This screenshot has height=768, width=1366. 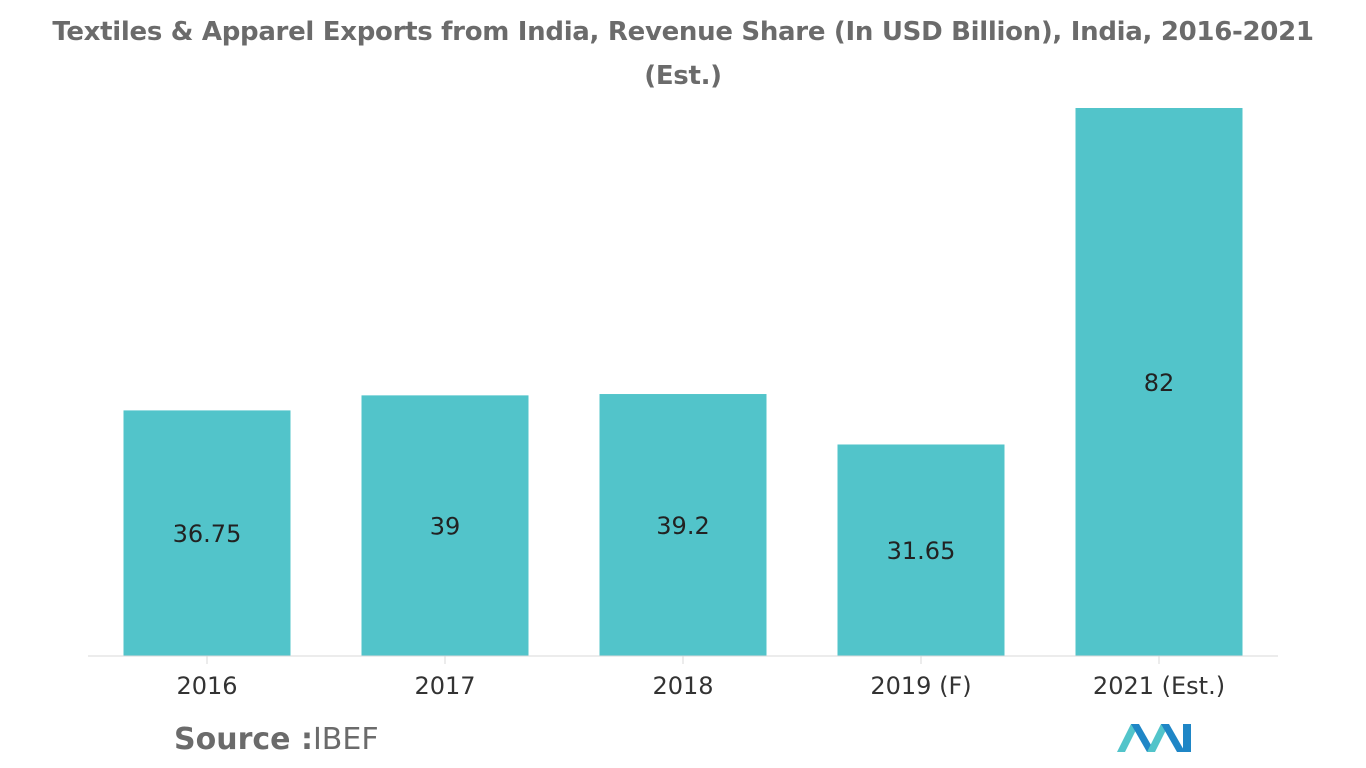 What do you see at coordinates (1159, 686) in the screenshot?
I see `x-tick-label-4: 2021 (Est.)` at bounding box center [1159, 686].